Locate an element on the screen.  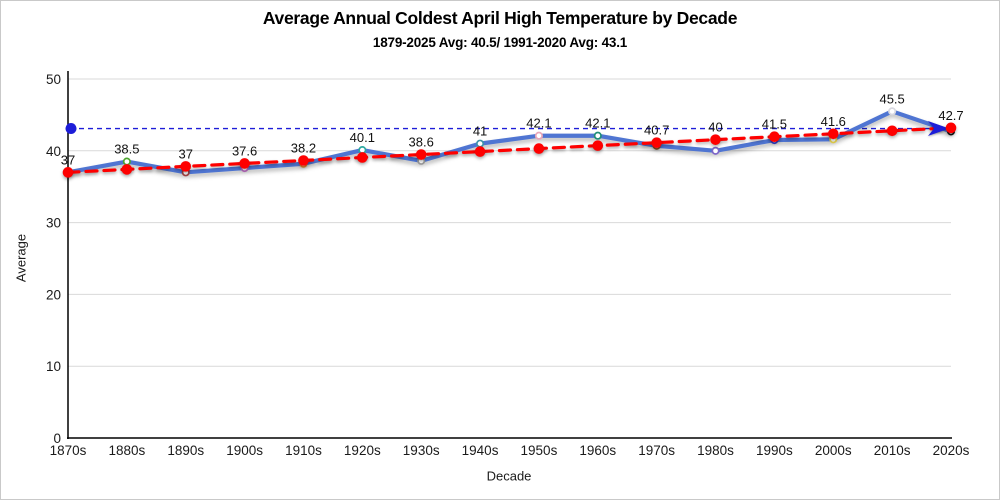
data-label: 41.6 is located at coordinates (833, 121).